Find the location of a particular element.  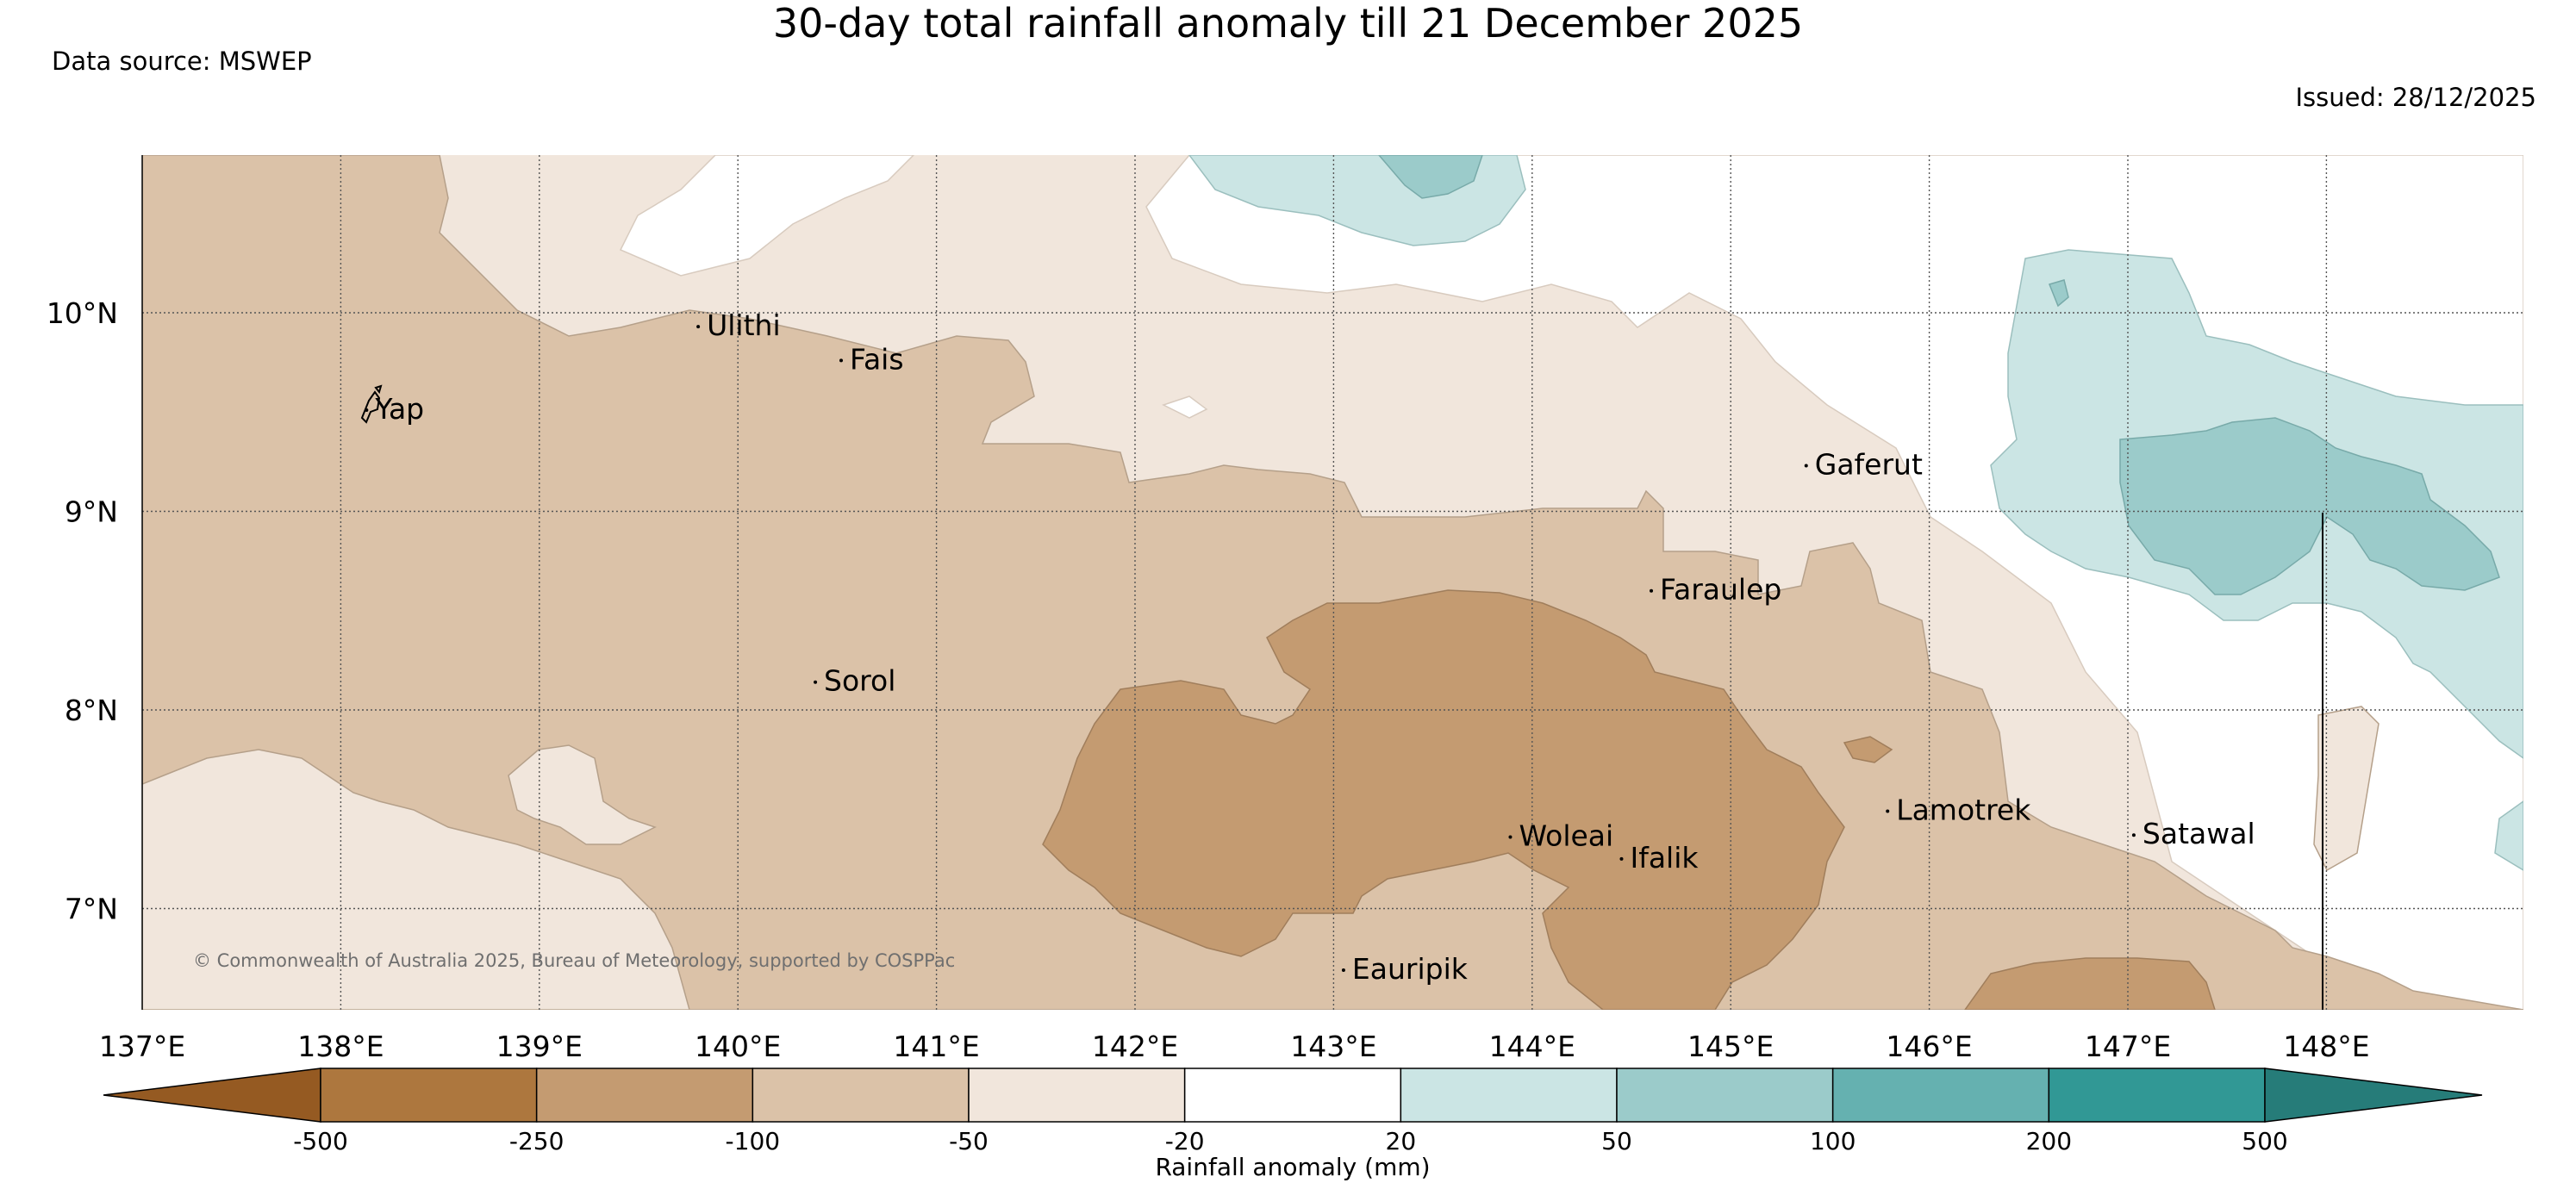

longitude-tick-label: 142°E is located at coordinates (1135, 1046).